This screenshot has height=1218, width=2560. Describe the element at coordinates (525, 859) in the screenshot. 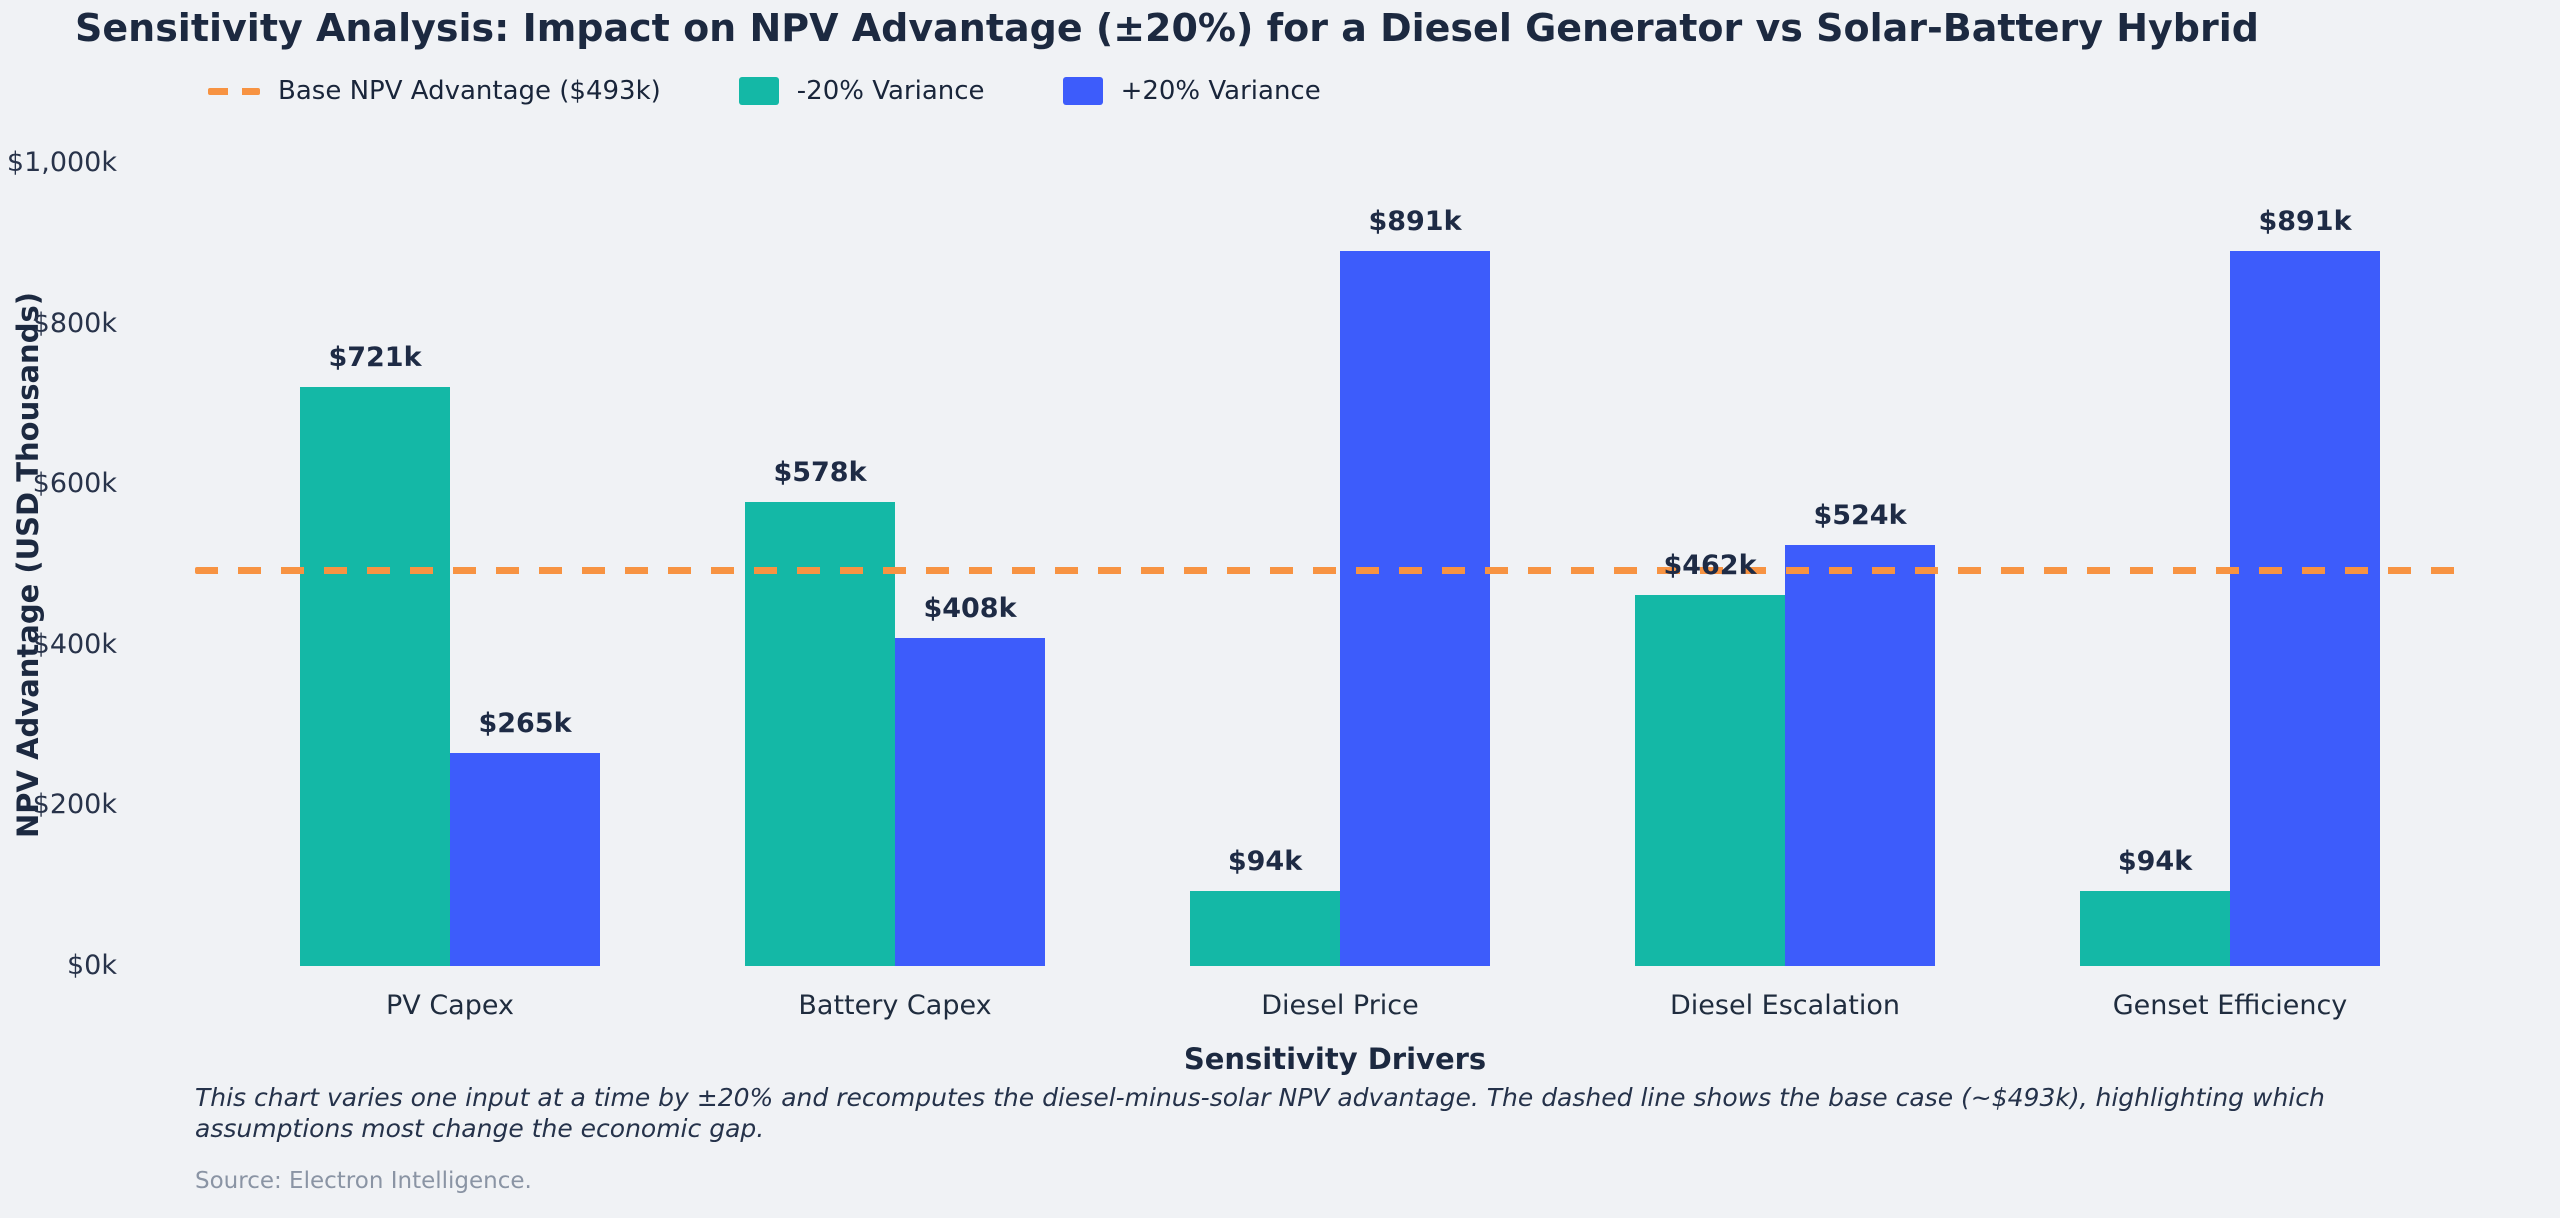

I see `bar-pv-capex-plus20` at that location.